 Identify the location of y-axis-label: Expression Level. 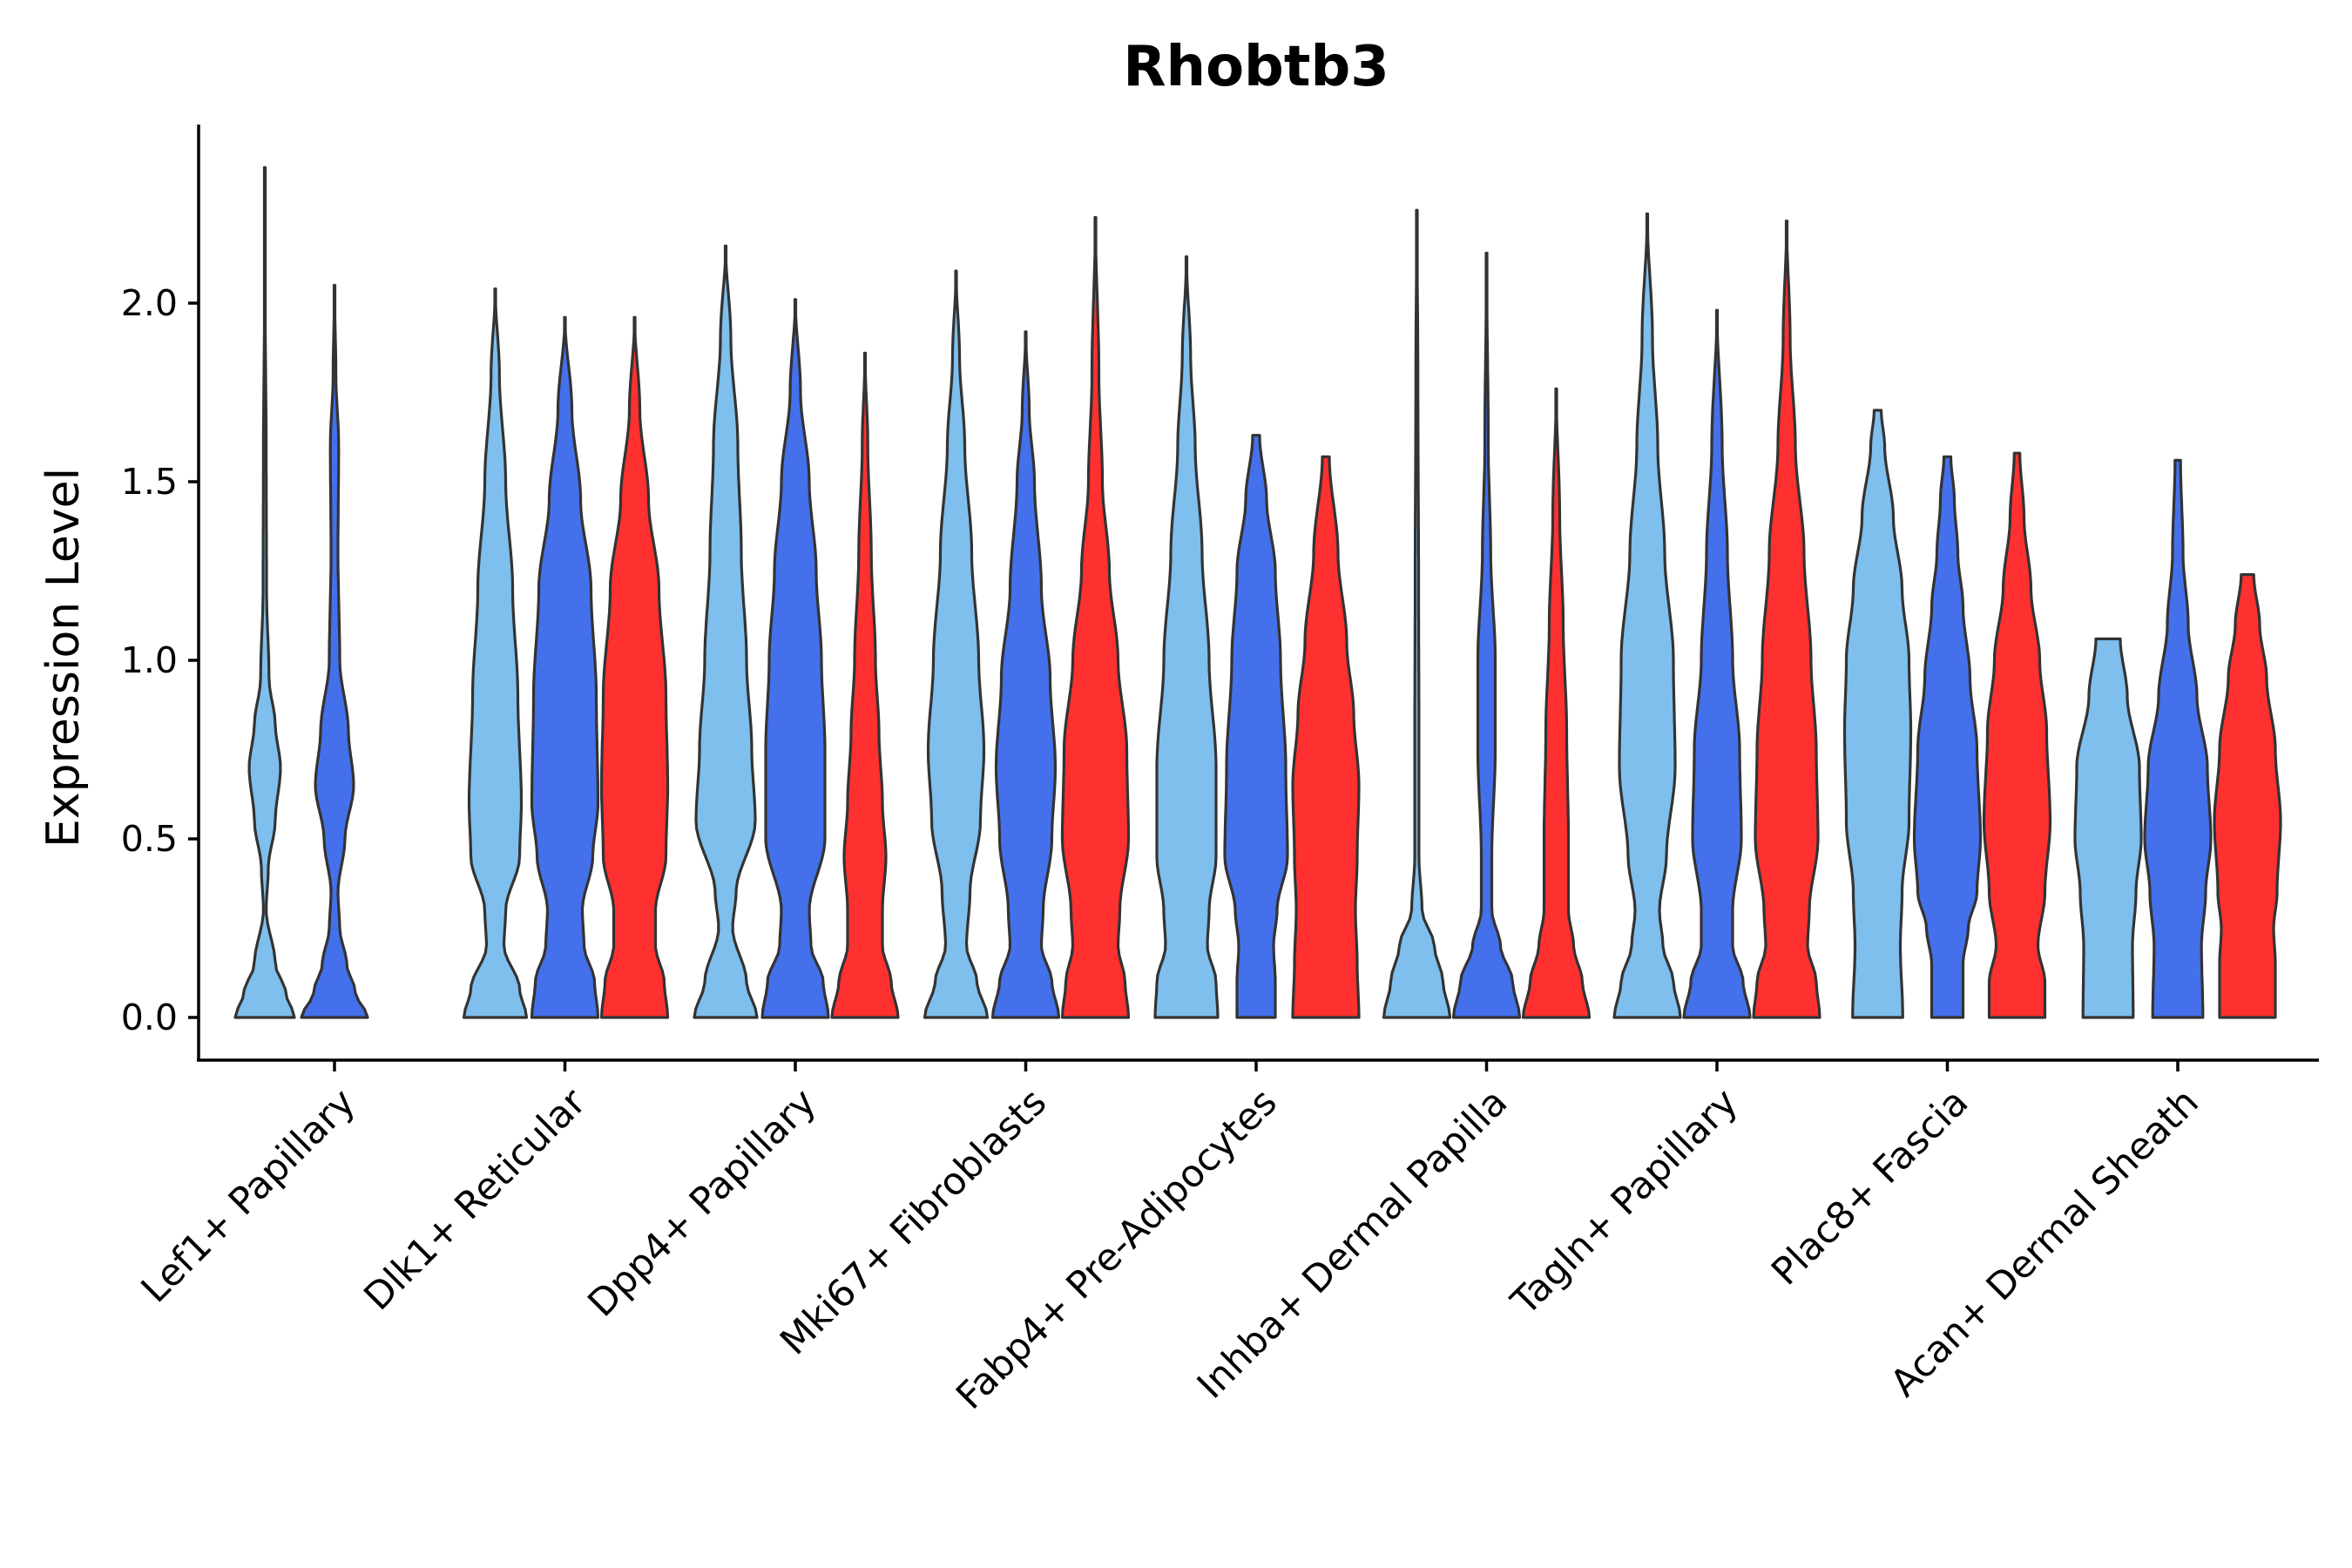
(64, 658).